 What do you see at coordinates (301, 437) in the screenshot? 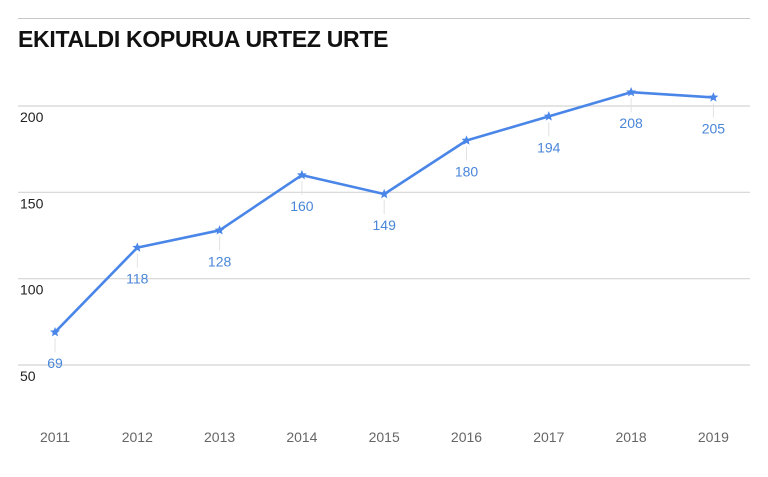
I see `x-tick-label: 2014` at bounding box center [301, 437].